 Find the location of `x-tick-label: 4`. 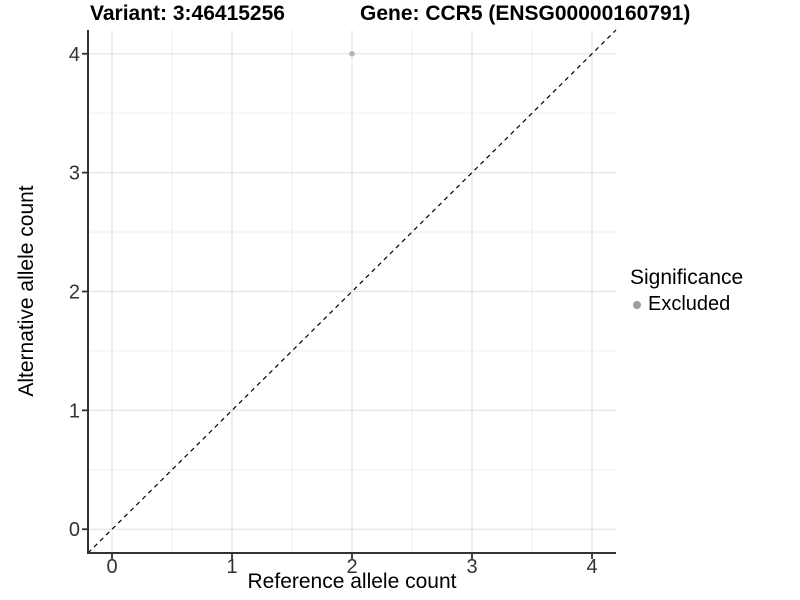

x-tick-label: 4 is located at coordinates (591, 567).